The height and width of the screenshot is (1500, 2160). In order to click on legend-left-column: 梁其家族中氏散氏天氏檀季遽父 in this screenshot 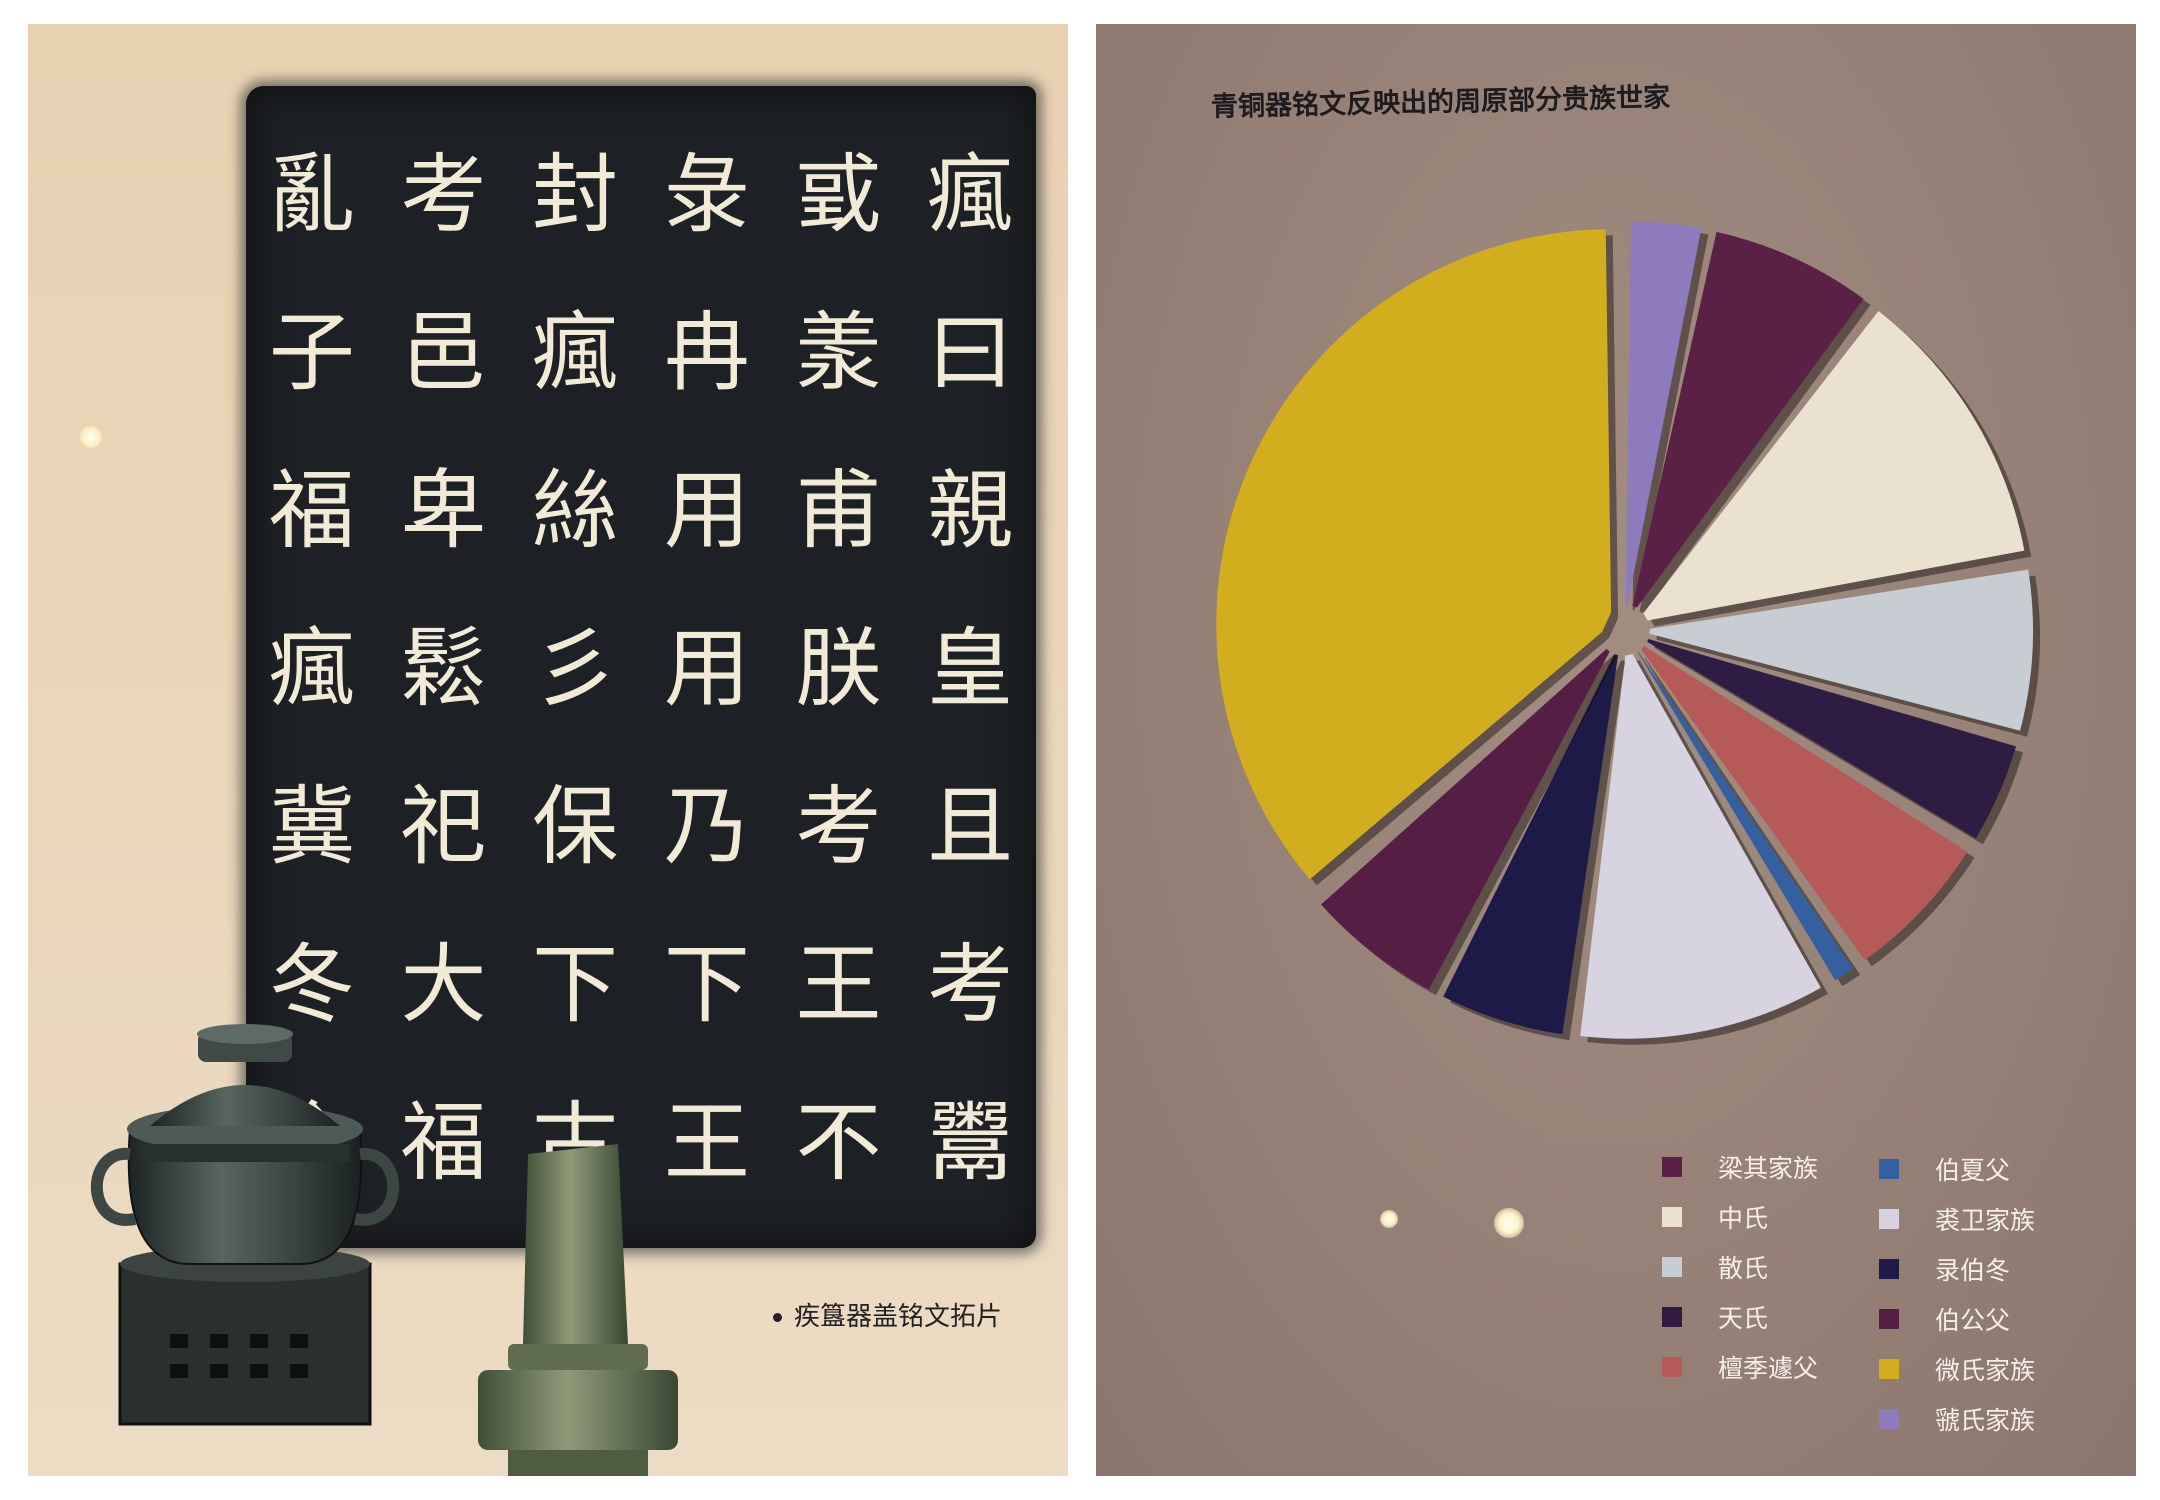, I will do `click(1740, 1267)`.